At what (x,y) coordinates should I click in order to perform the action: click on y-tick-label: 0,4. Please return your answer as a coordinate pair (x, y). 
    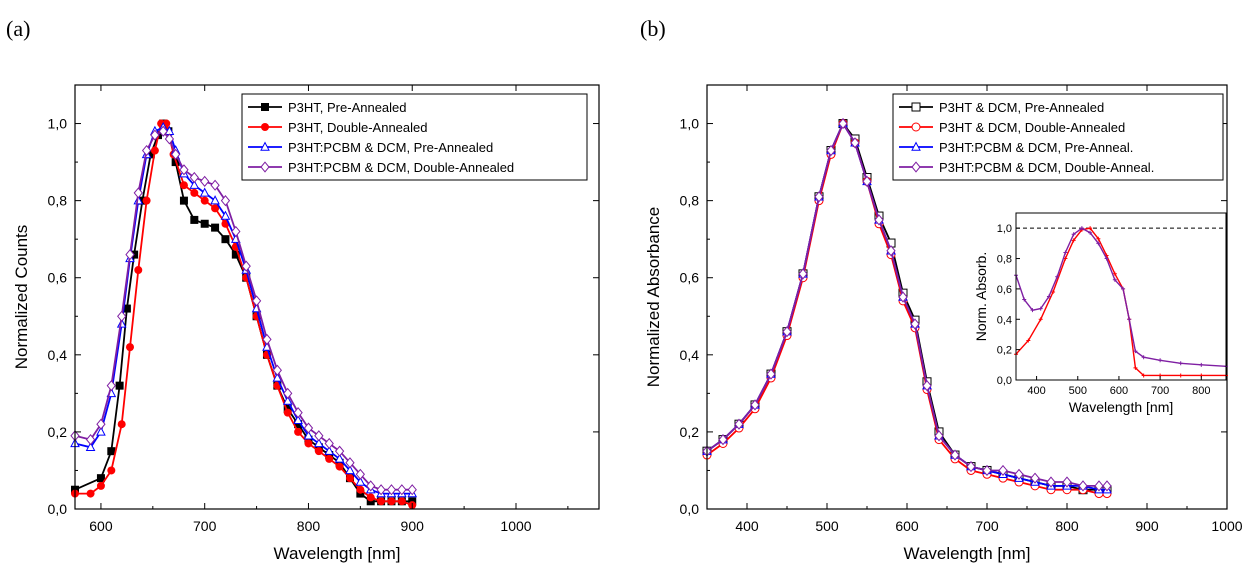
    Looking at the image, I should click on (58, 355).